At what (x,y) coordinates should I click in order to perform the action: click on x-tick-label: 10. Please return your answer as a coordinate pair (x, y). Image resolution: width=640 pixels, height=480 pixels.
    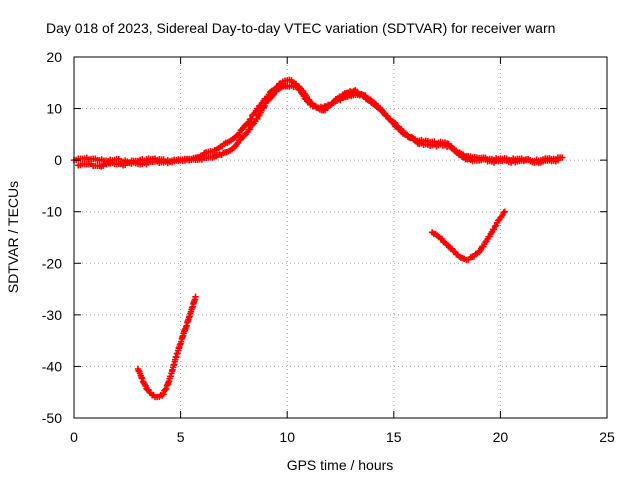
    Looking at the image, I should click on (287, 437).